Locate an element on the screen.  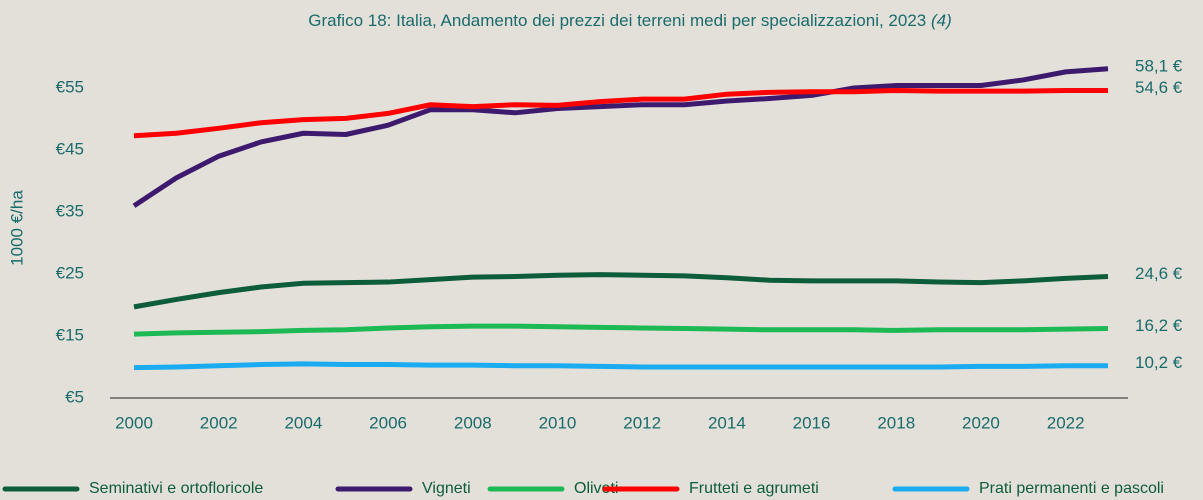
end-label: 10,2 € is located at coordinates (1159, 362).